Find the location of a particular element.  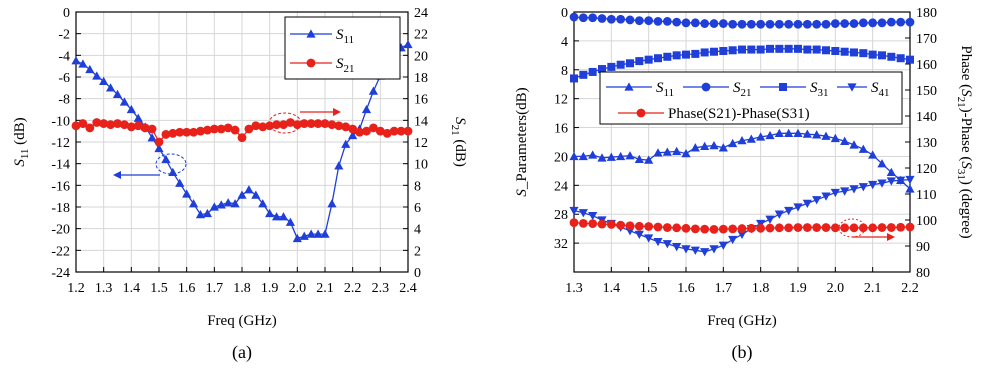

y-right-tick-label: 2 is located at coordinates (417, 251).